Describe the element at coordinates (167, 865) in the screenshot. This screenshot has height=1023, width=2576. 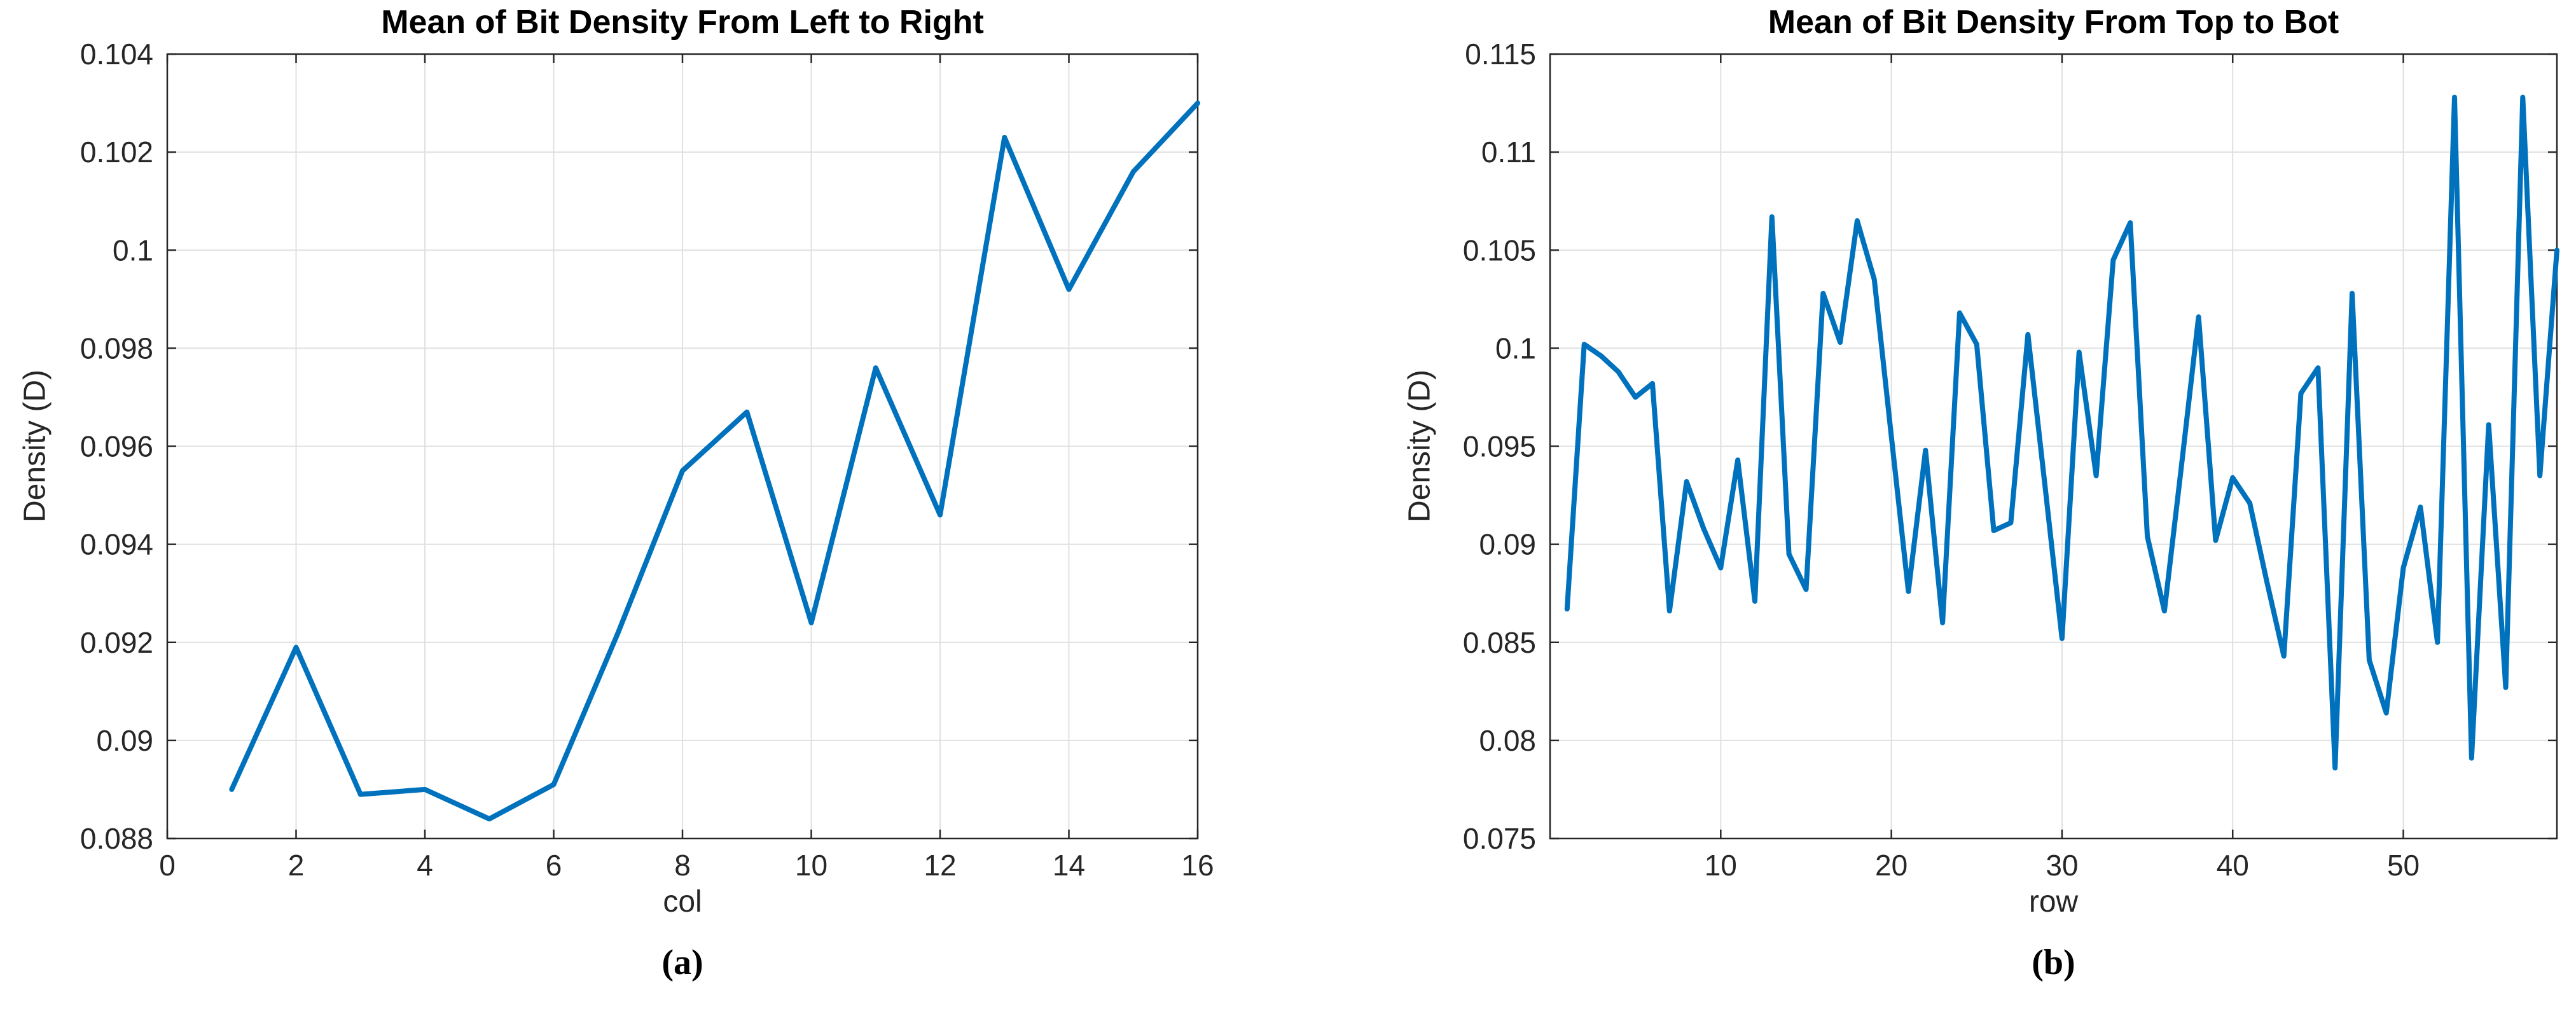
I see `x-tick-label: 0` at that location.